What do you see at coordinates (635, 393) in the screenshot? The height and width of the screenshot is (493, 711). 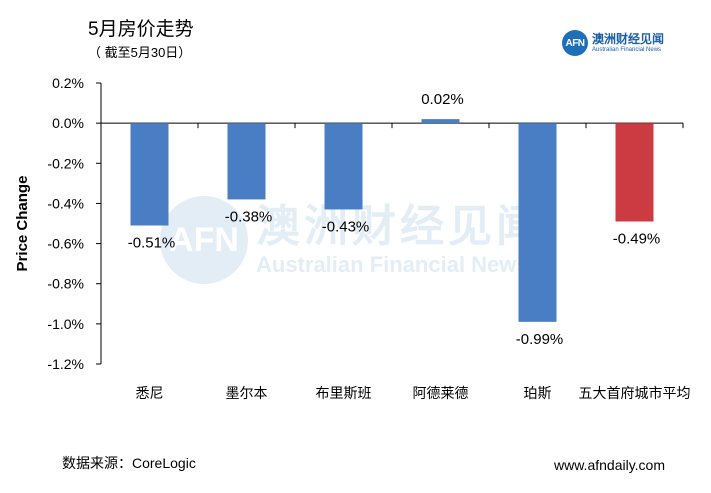 I see `category-label: 五大首府城市平均` at bounding box center [635, 393].